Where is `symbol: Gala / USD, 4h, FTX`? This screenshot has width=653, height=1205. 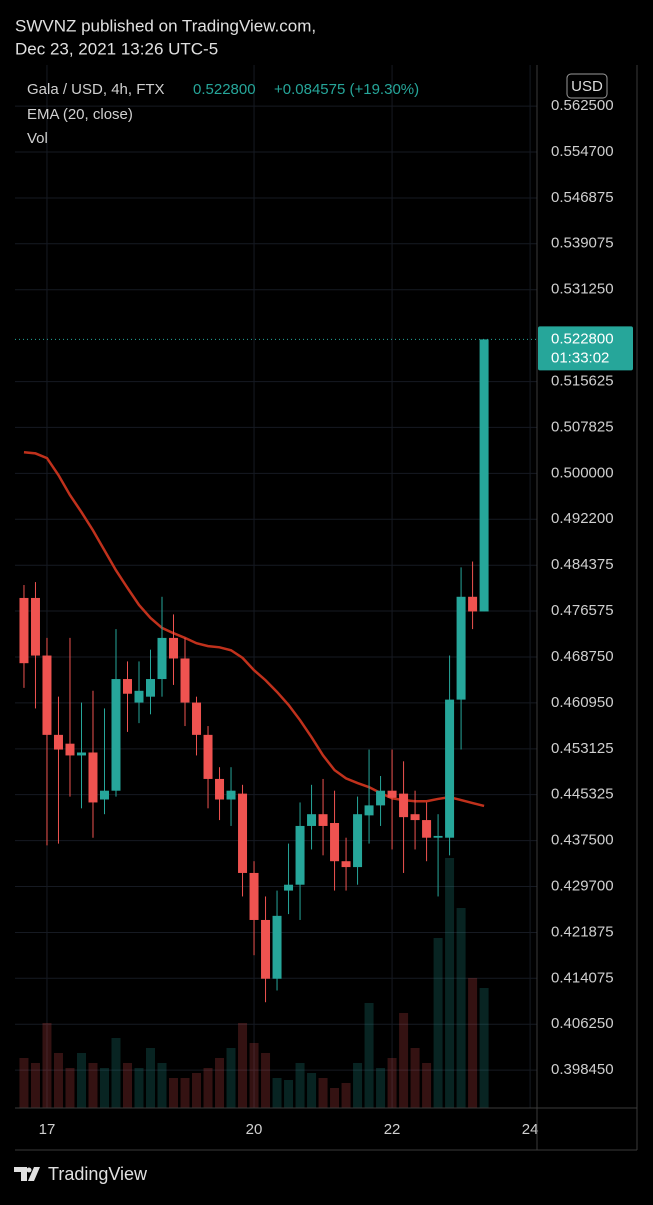 symbol: Gala / USD, 4h, FTX is located at coordinates (96, 89).